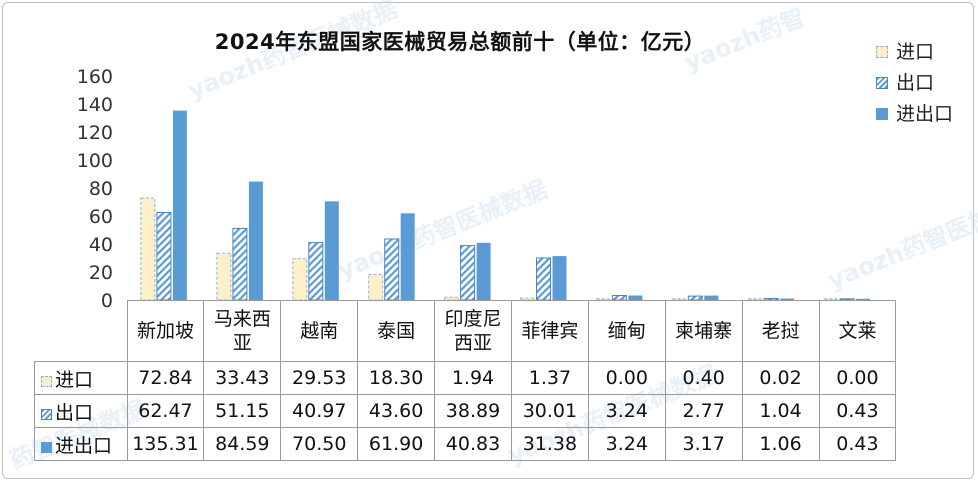 The width and height of the screenshot is (978, 483). What do you see at coordinates (473, 378) in the screenshot?
I see `table-cell-value: 1.94` at bounding box center [473, 378].